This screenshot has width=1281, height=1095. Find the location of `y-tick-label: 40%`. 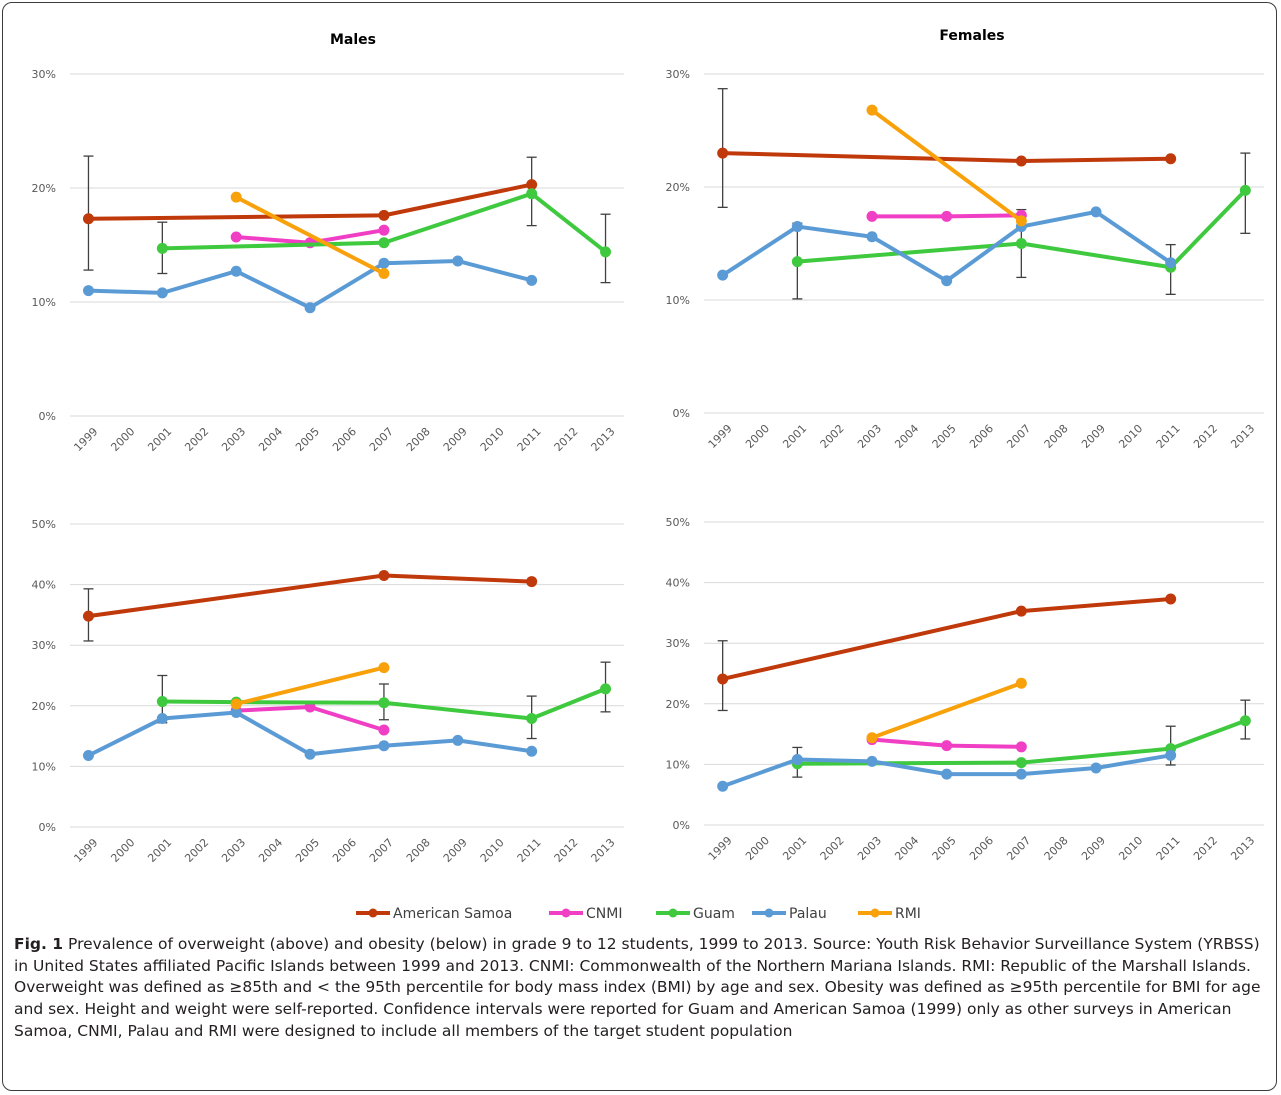

y-tick-label: 40% is located at coordinates (44, 585).